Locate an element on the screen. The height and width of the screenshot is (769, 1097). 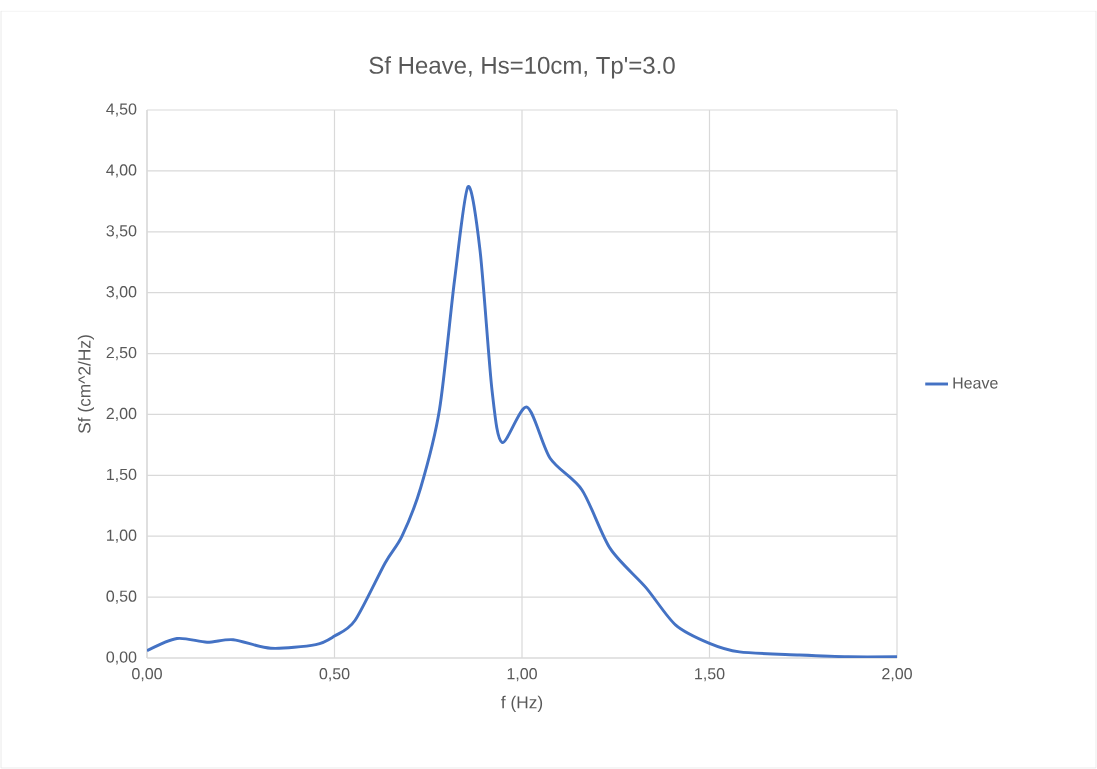
x-tick-label: 1,00 is located at coordinates (522, 675).